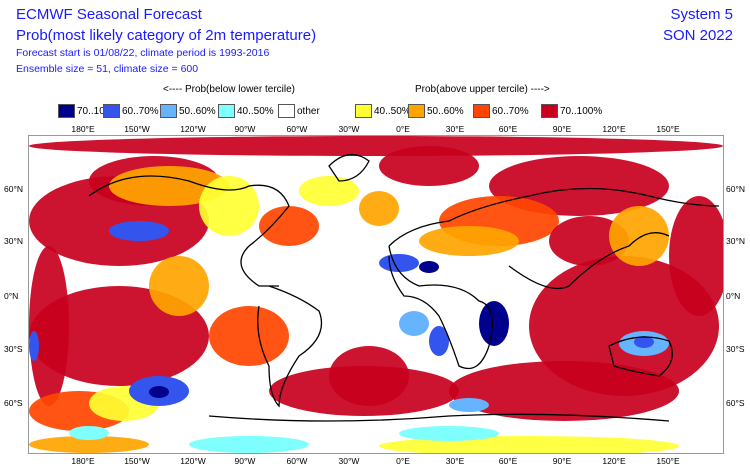  I want to click on legend-item: other, so click(299, 111).